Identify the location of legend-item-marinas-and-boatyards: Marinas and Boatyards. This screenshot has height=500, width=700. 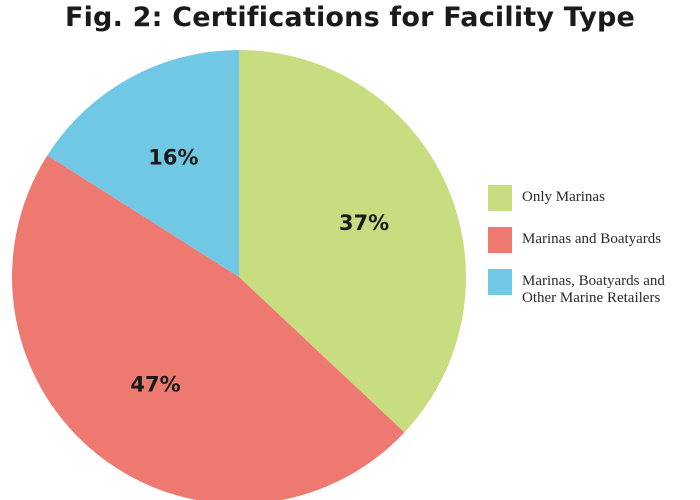
(590, 240).